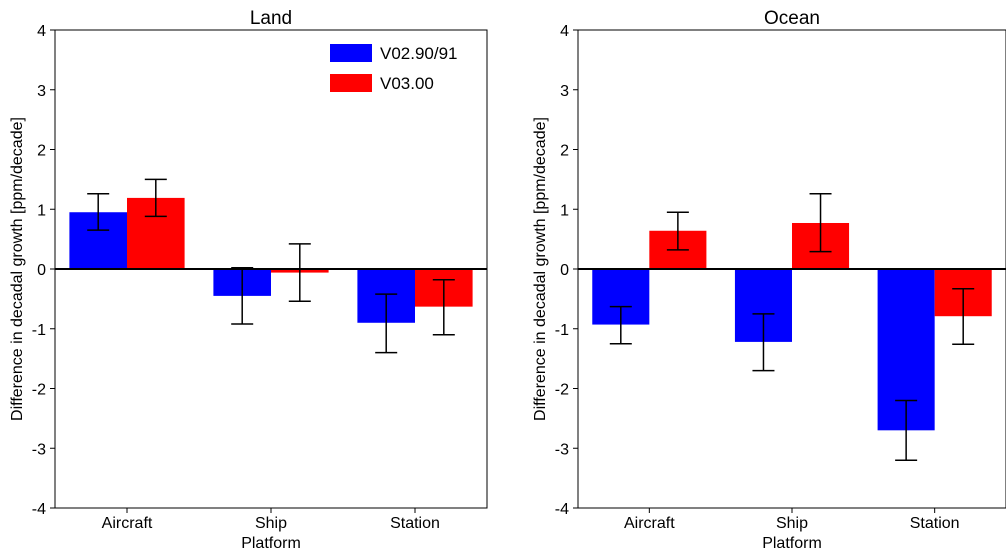 This screenshot has width=1006, height=553. I want to click on chart-title: Land, so click(271, 18).